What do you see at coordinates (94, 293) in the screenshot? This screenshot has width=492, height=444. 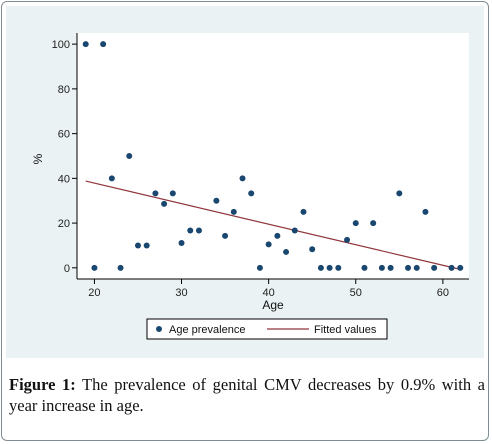 I see `x-tick-label: 20` at bounding box center [94, 293].